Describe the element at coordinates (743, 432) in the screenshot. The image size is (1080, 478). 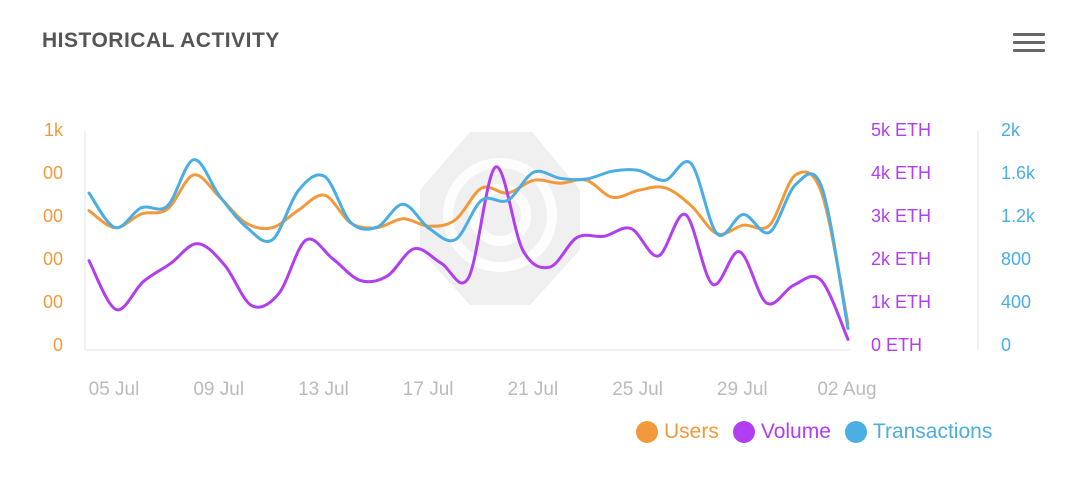
I see `legend-dot-volume` at that location.